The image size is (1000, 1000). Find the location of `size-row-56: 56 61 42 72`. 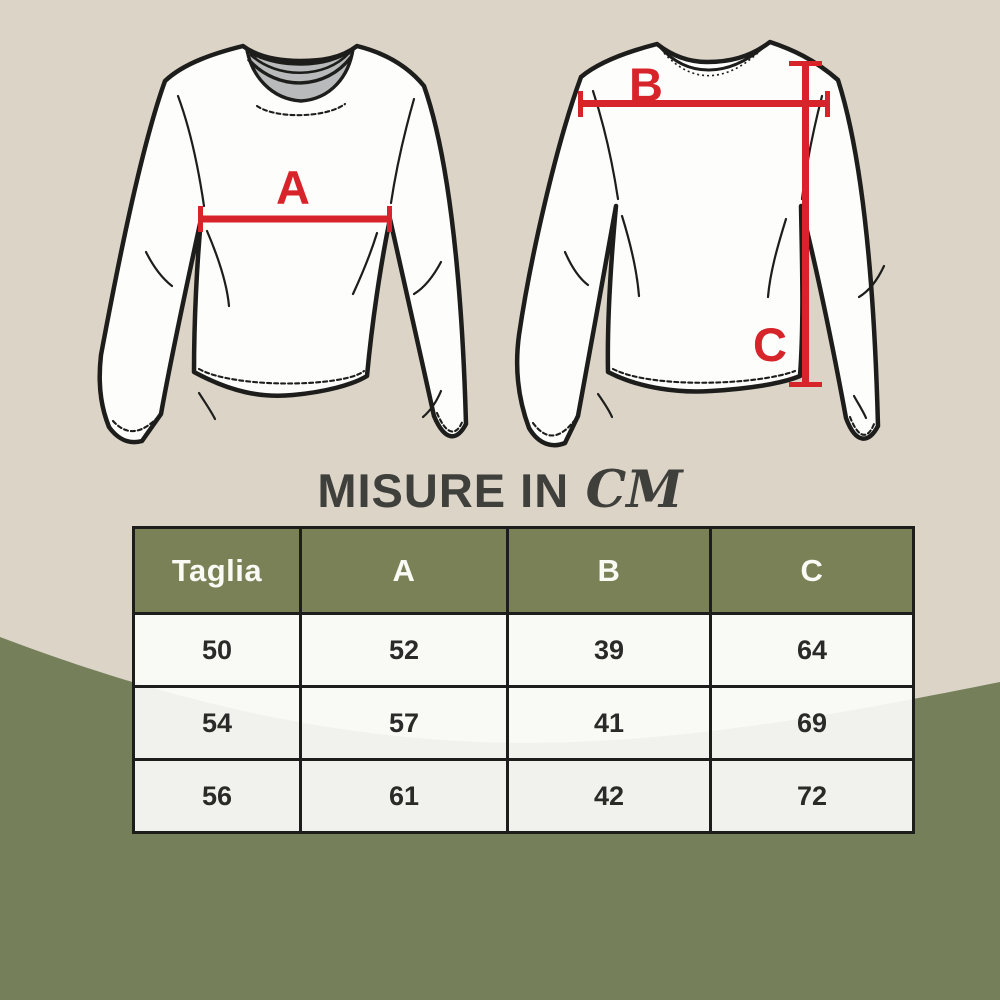

size-row-56: 56 61 42 72 is located at coordinates (523, 796).